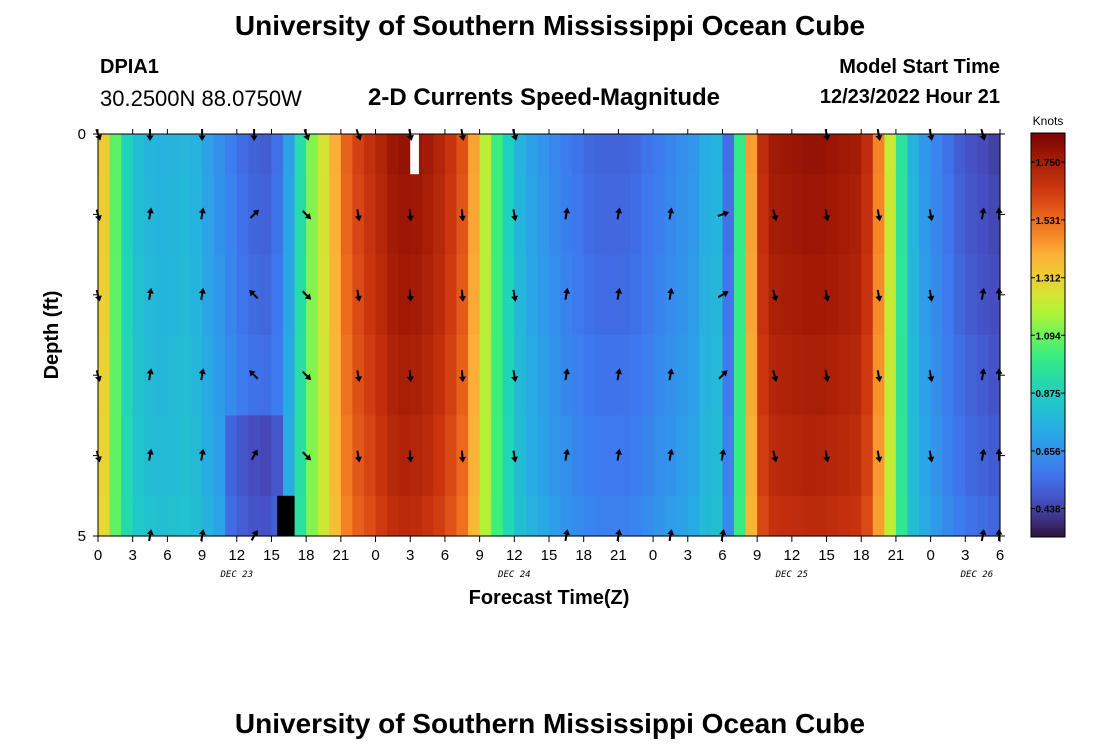 The height and width of the screenshot is (750, 1100). Describe the element at coordinates (82, 134) in the screenshot. I see `y-tick-label: 0` at that location.